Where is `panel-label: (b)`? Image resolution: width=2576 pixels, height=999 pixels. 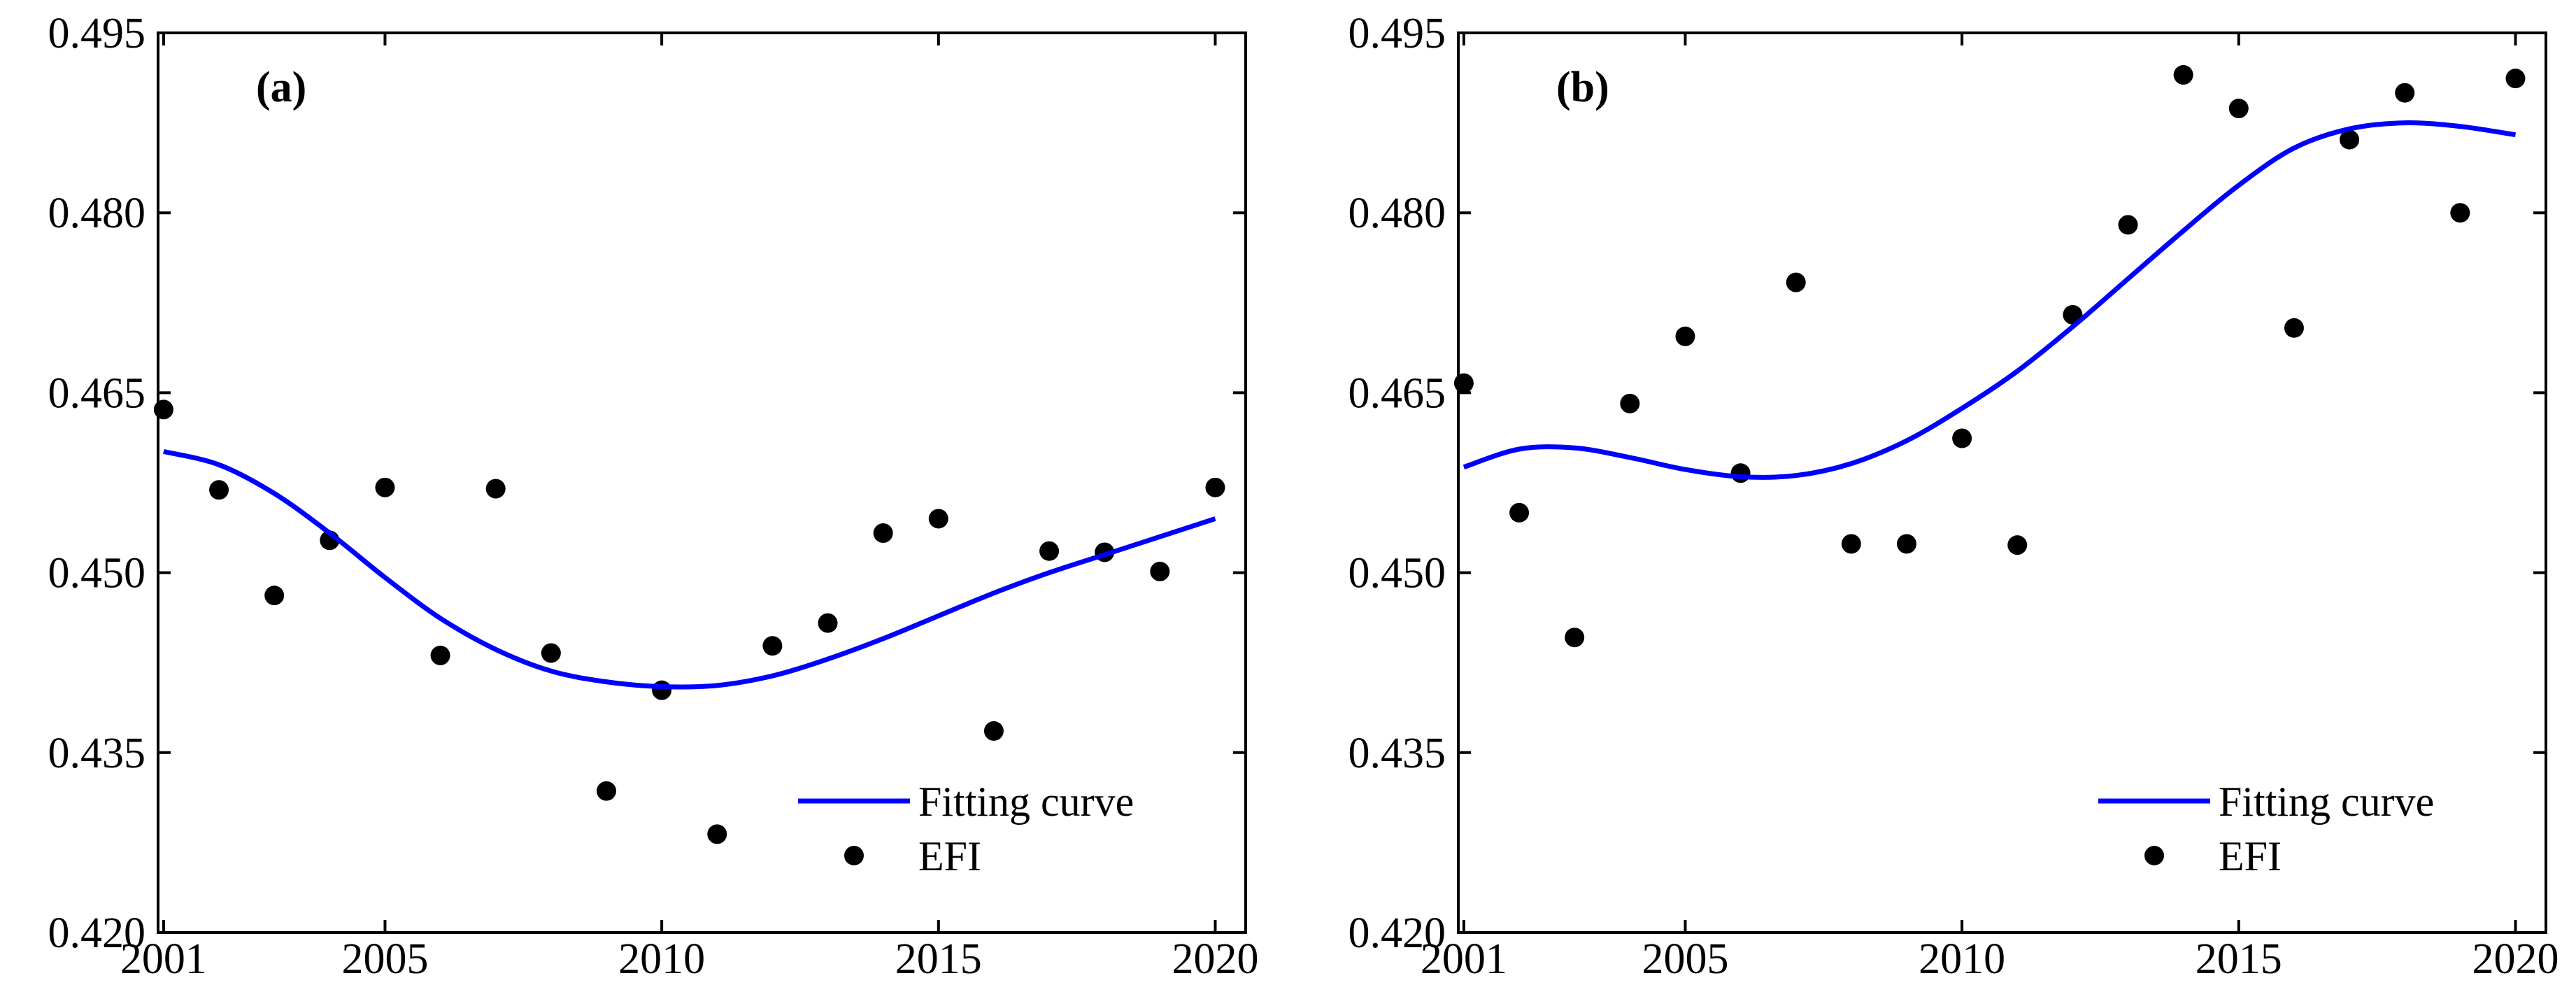
panel-label: (b) is located at coordinates (1582, 87).